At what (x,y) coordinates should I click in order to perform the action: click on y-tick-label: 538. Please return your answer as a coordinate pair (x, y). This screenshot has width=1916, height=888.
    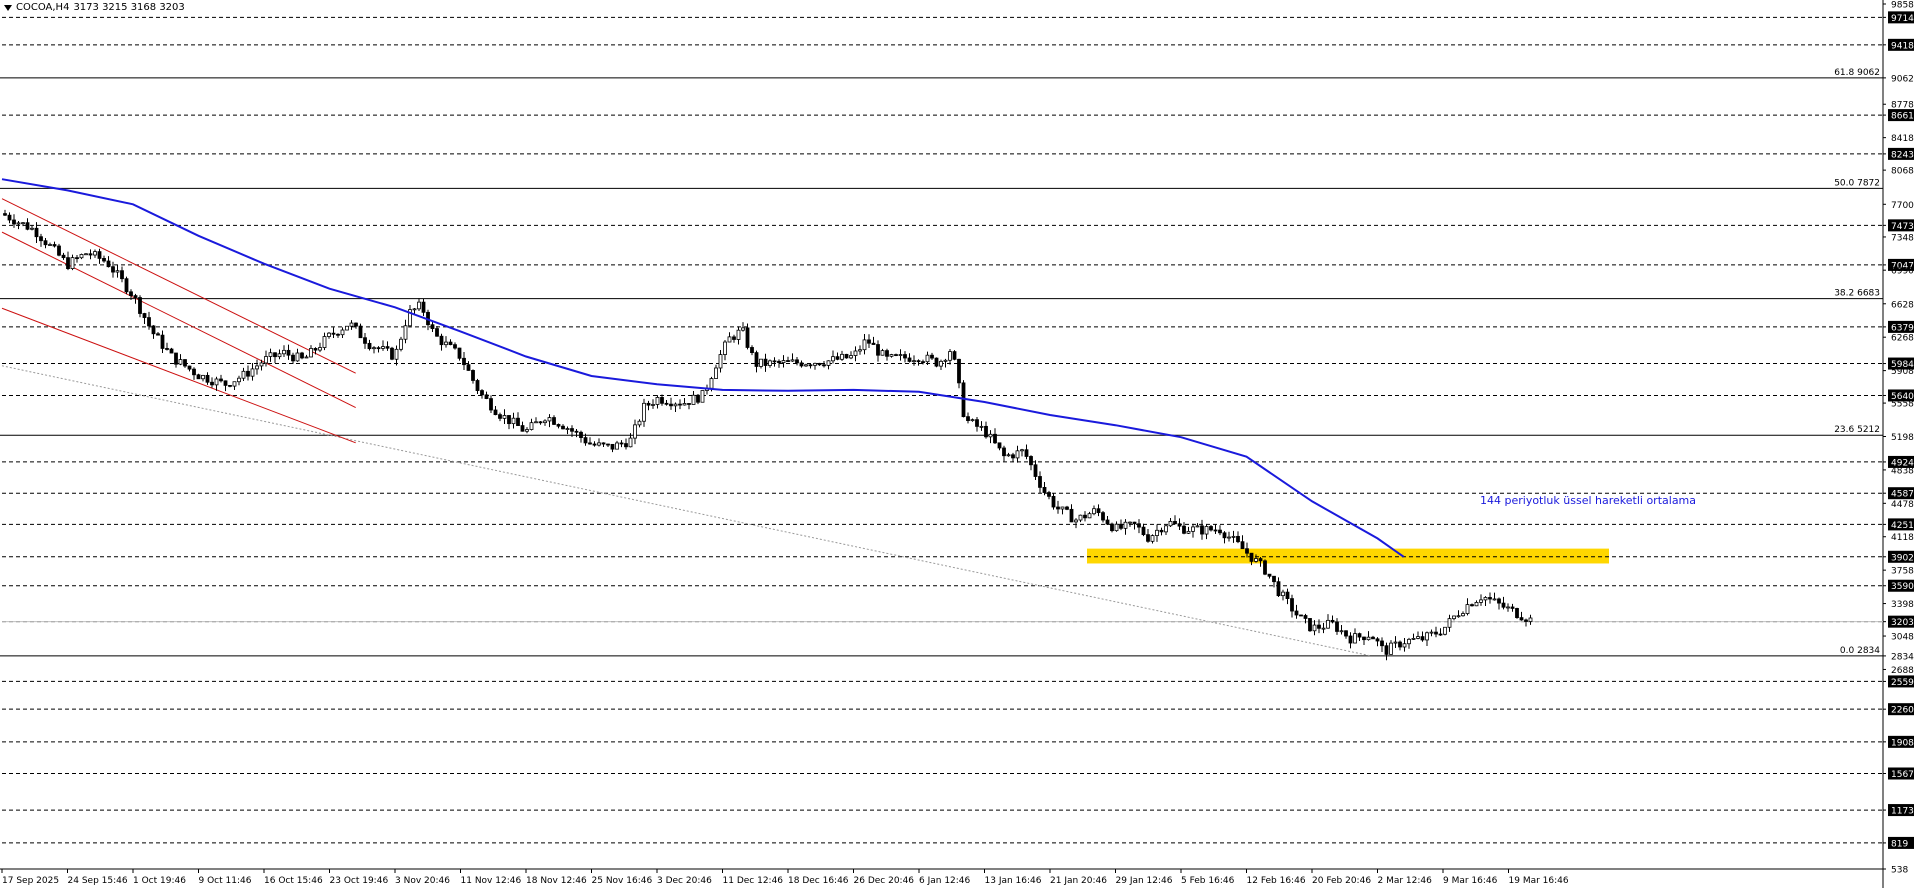
    Looking at the image, I should click on (1899, 871).